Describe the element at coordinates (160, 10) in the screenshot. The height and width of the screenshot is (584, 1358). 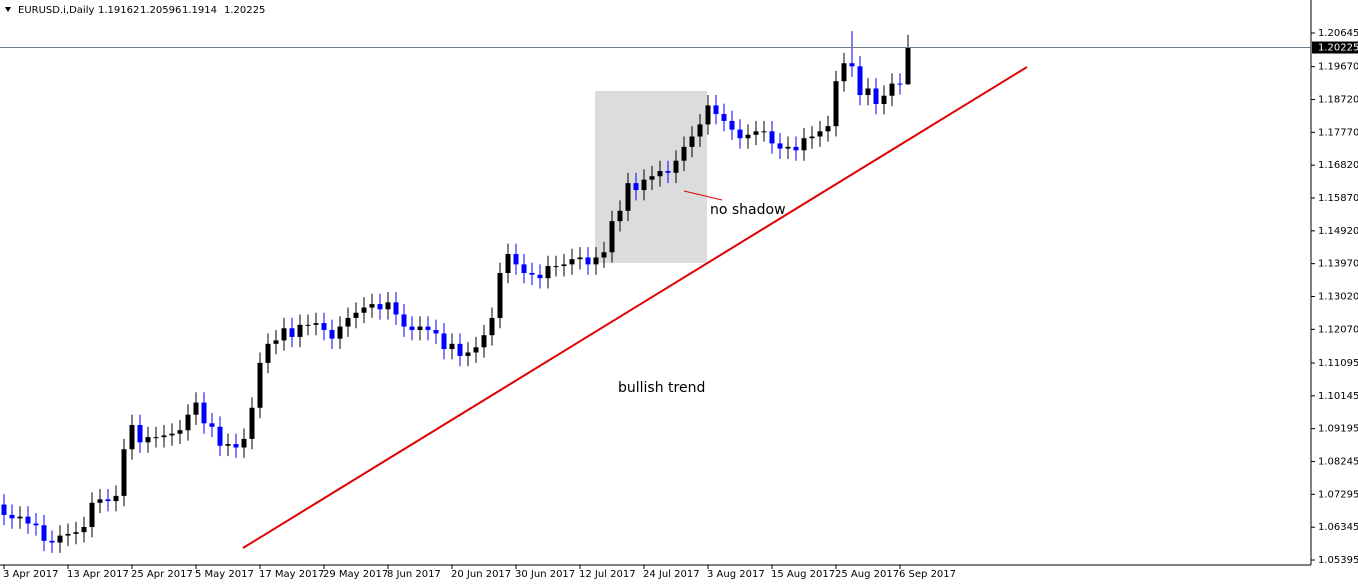
I see `header-high: 1.20596` at that location.